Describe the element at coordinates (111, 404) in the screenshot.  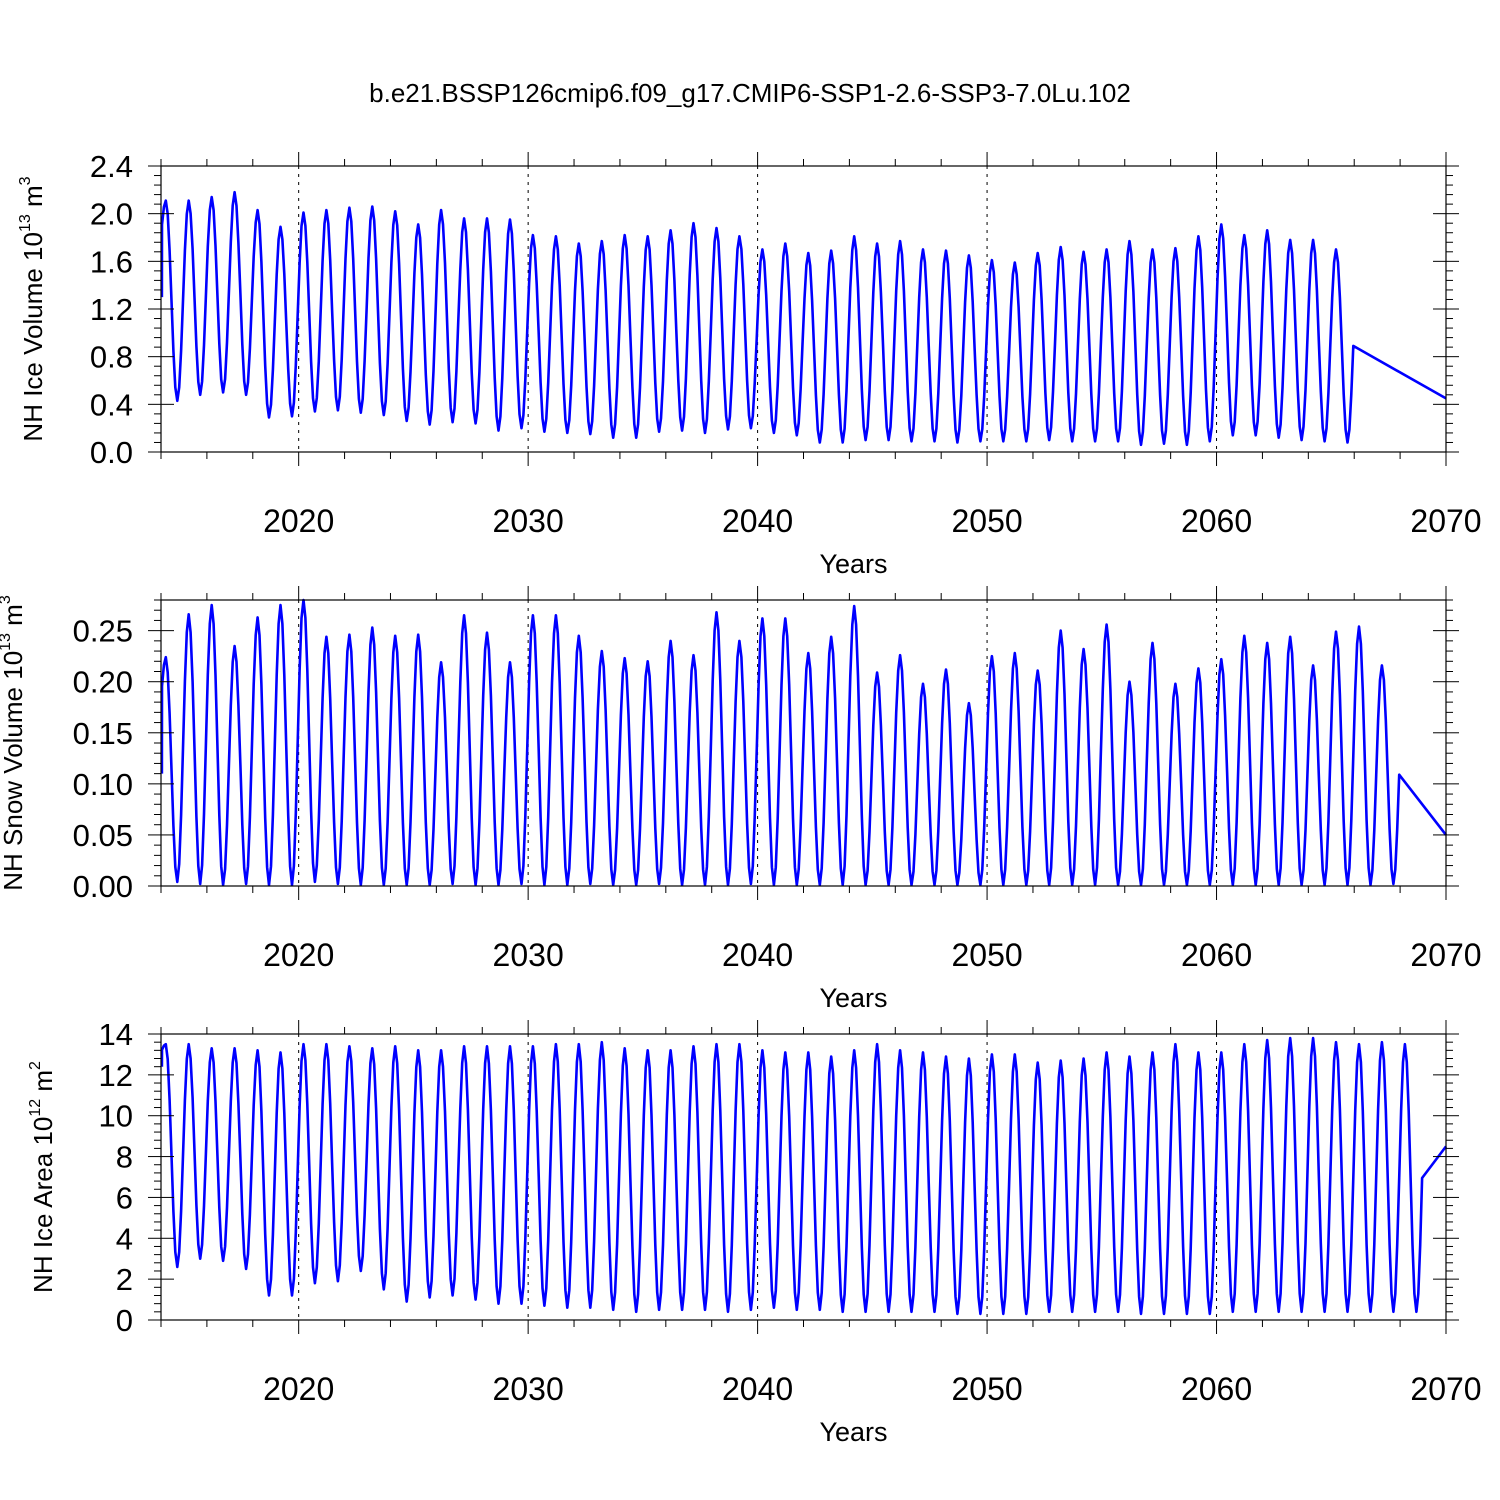
I see `y-tick-label: 0.4` at that location.